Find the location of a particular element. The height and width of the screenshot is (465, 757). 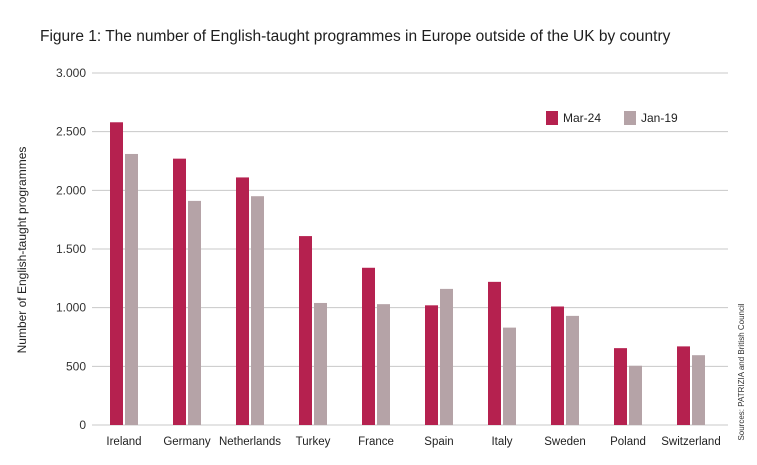

bar-jan-19-germany is located at coordinates (194, 312).